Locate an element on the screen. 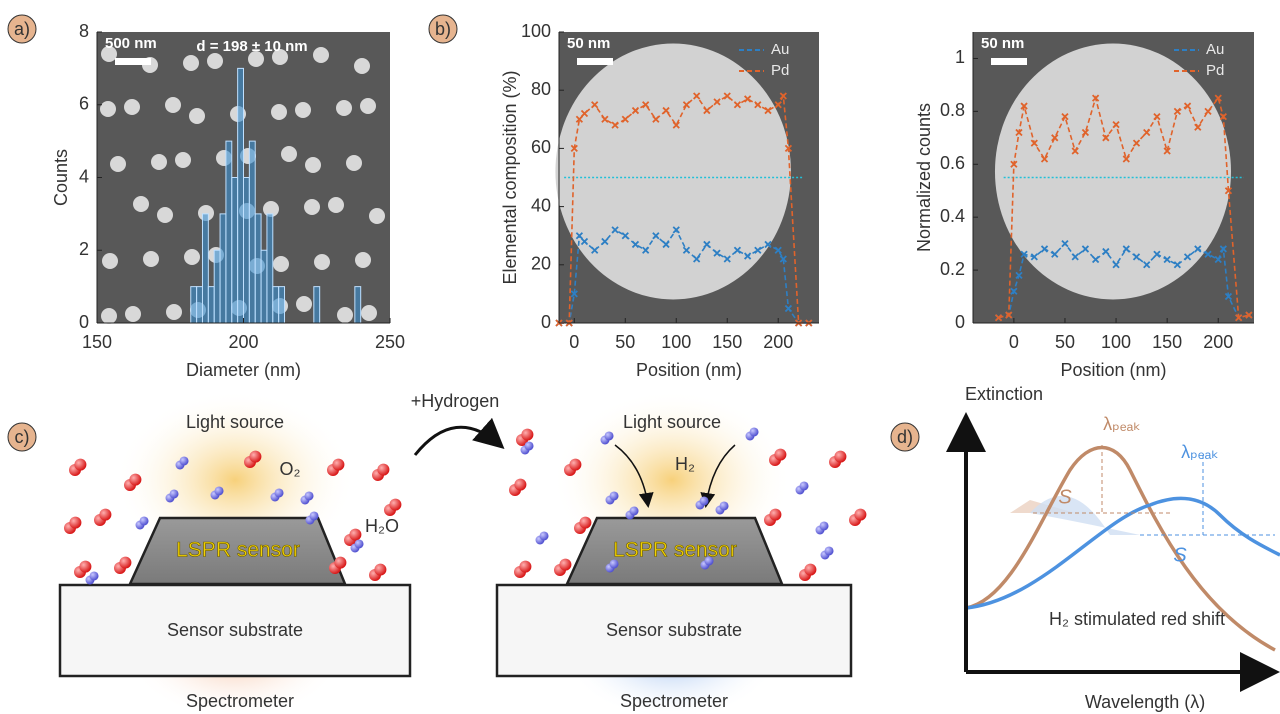 The width and height of the screenshot is (1280, 714). y-tick-label: 6 is located at coordinates (84, 104).